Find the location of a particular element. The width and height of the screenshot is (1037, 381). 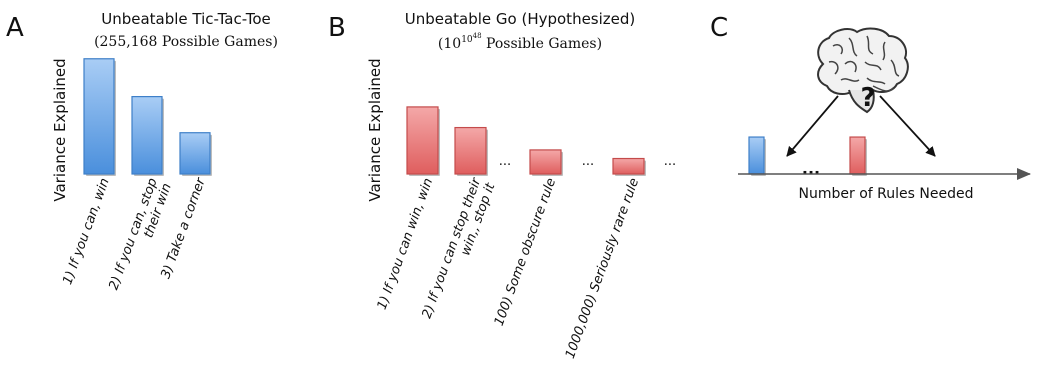

panel-b-tick-3: 100) Some obscure rule is located at coordinates (525, 252).